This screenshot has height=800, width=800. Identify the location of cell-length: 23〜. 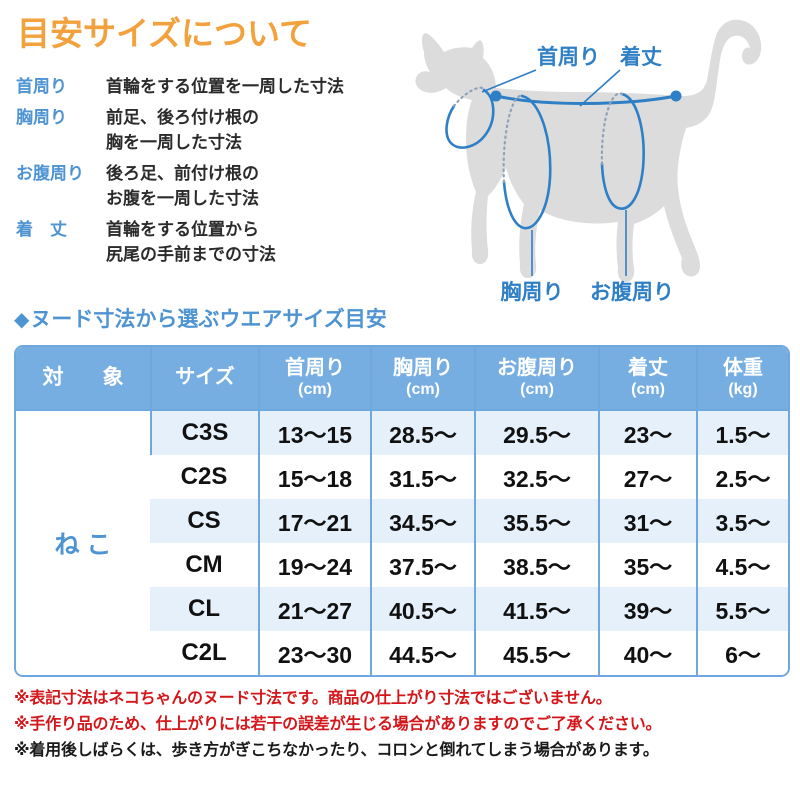
(647, 433).